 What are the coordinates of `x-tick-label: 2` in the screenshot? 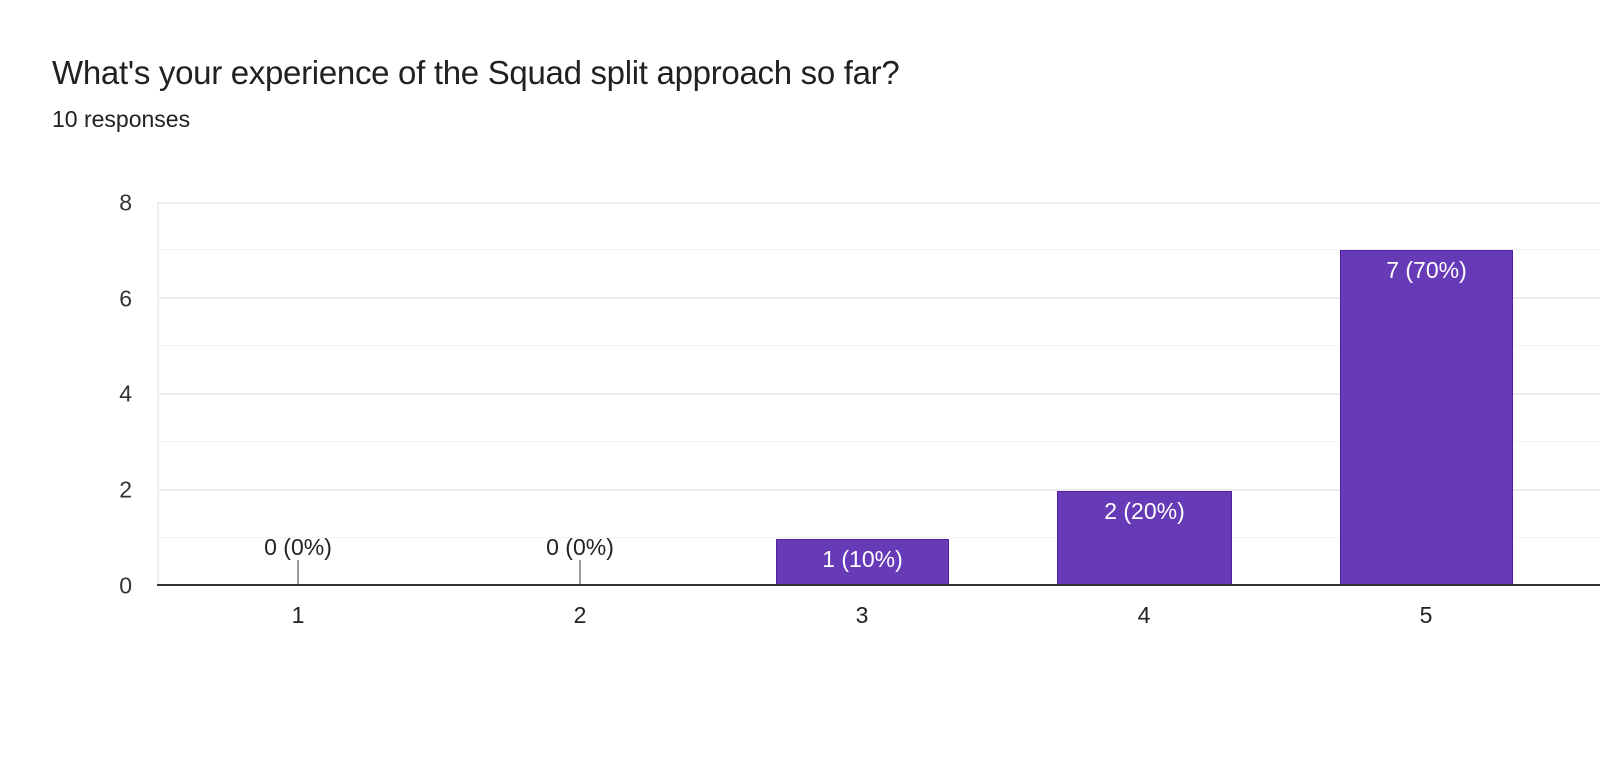 It's located at (580, 615).